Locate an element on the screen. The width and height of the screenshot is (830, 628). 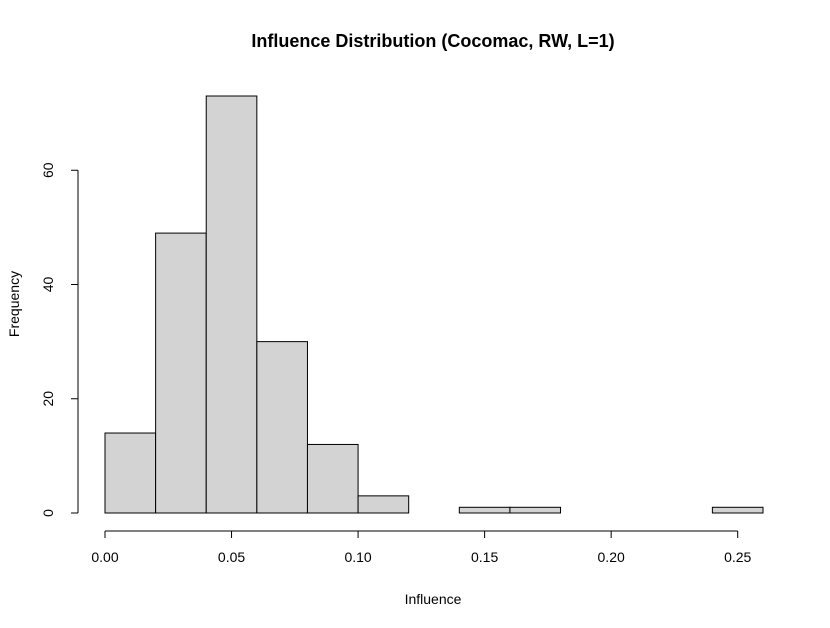
y-tick-label: 20 is located at coordinates (48, 399).